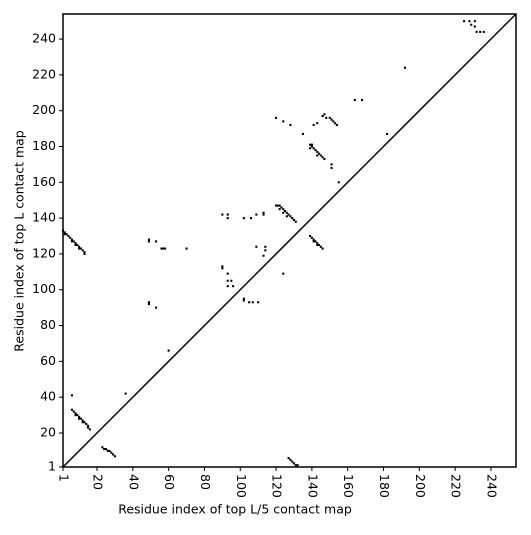 Image resolution: width=531 pixels, height=535 pixels. I want to click on y-tick-label: 140, so click(44, 217).